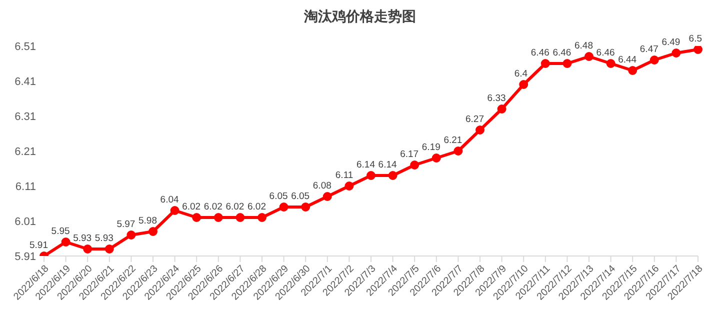  I want to click on y-tick-label: 5.91, so click(25, 256).